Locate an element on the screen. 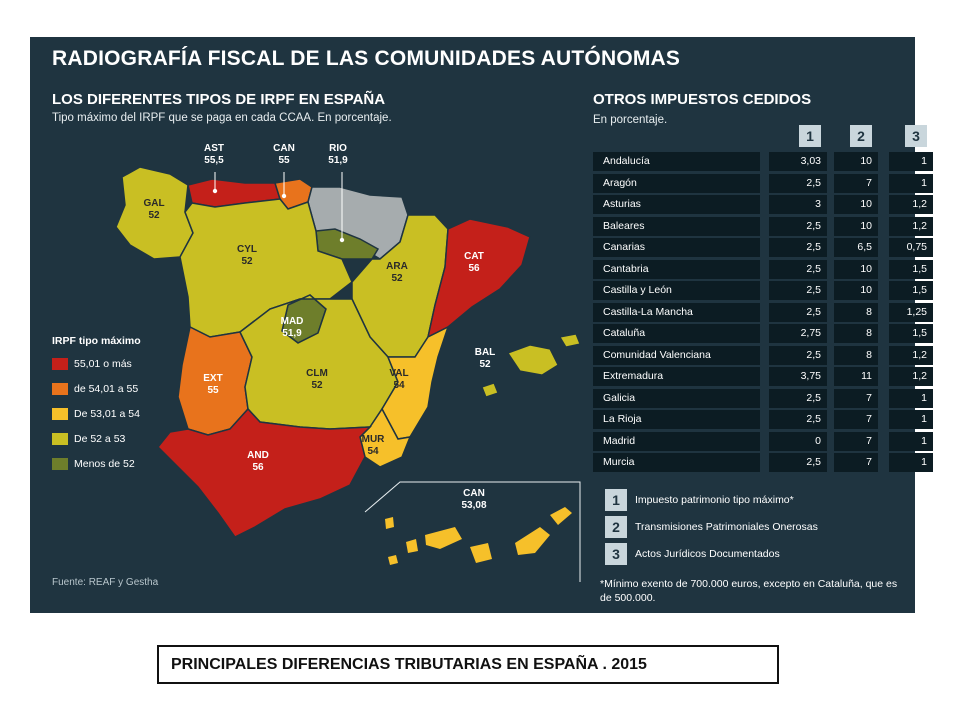  label-ara-code: ARA is located at coordinates (397, 266).